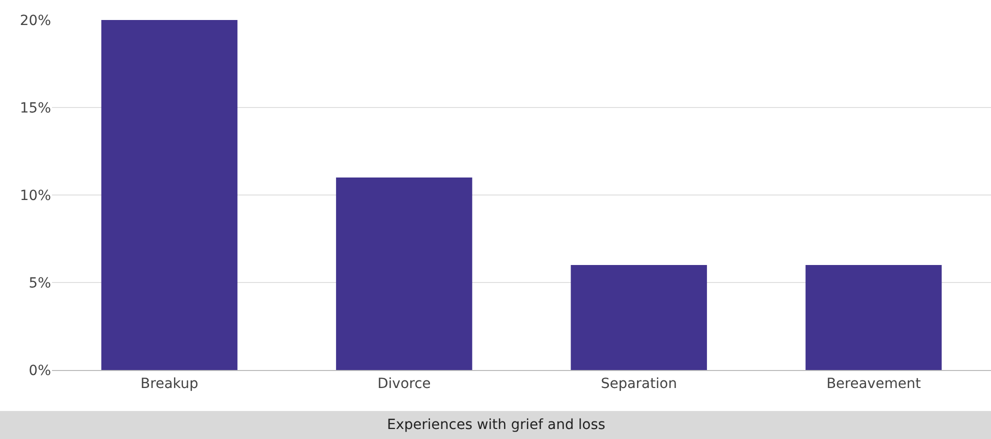 This screenshot has height=439, width=991. Describe the element at coordinates (404, 384) in the screenshot. I see `x-tick-label: Divorce` at that location.